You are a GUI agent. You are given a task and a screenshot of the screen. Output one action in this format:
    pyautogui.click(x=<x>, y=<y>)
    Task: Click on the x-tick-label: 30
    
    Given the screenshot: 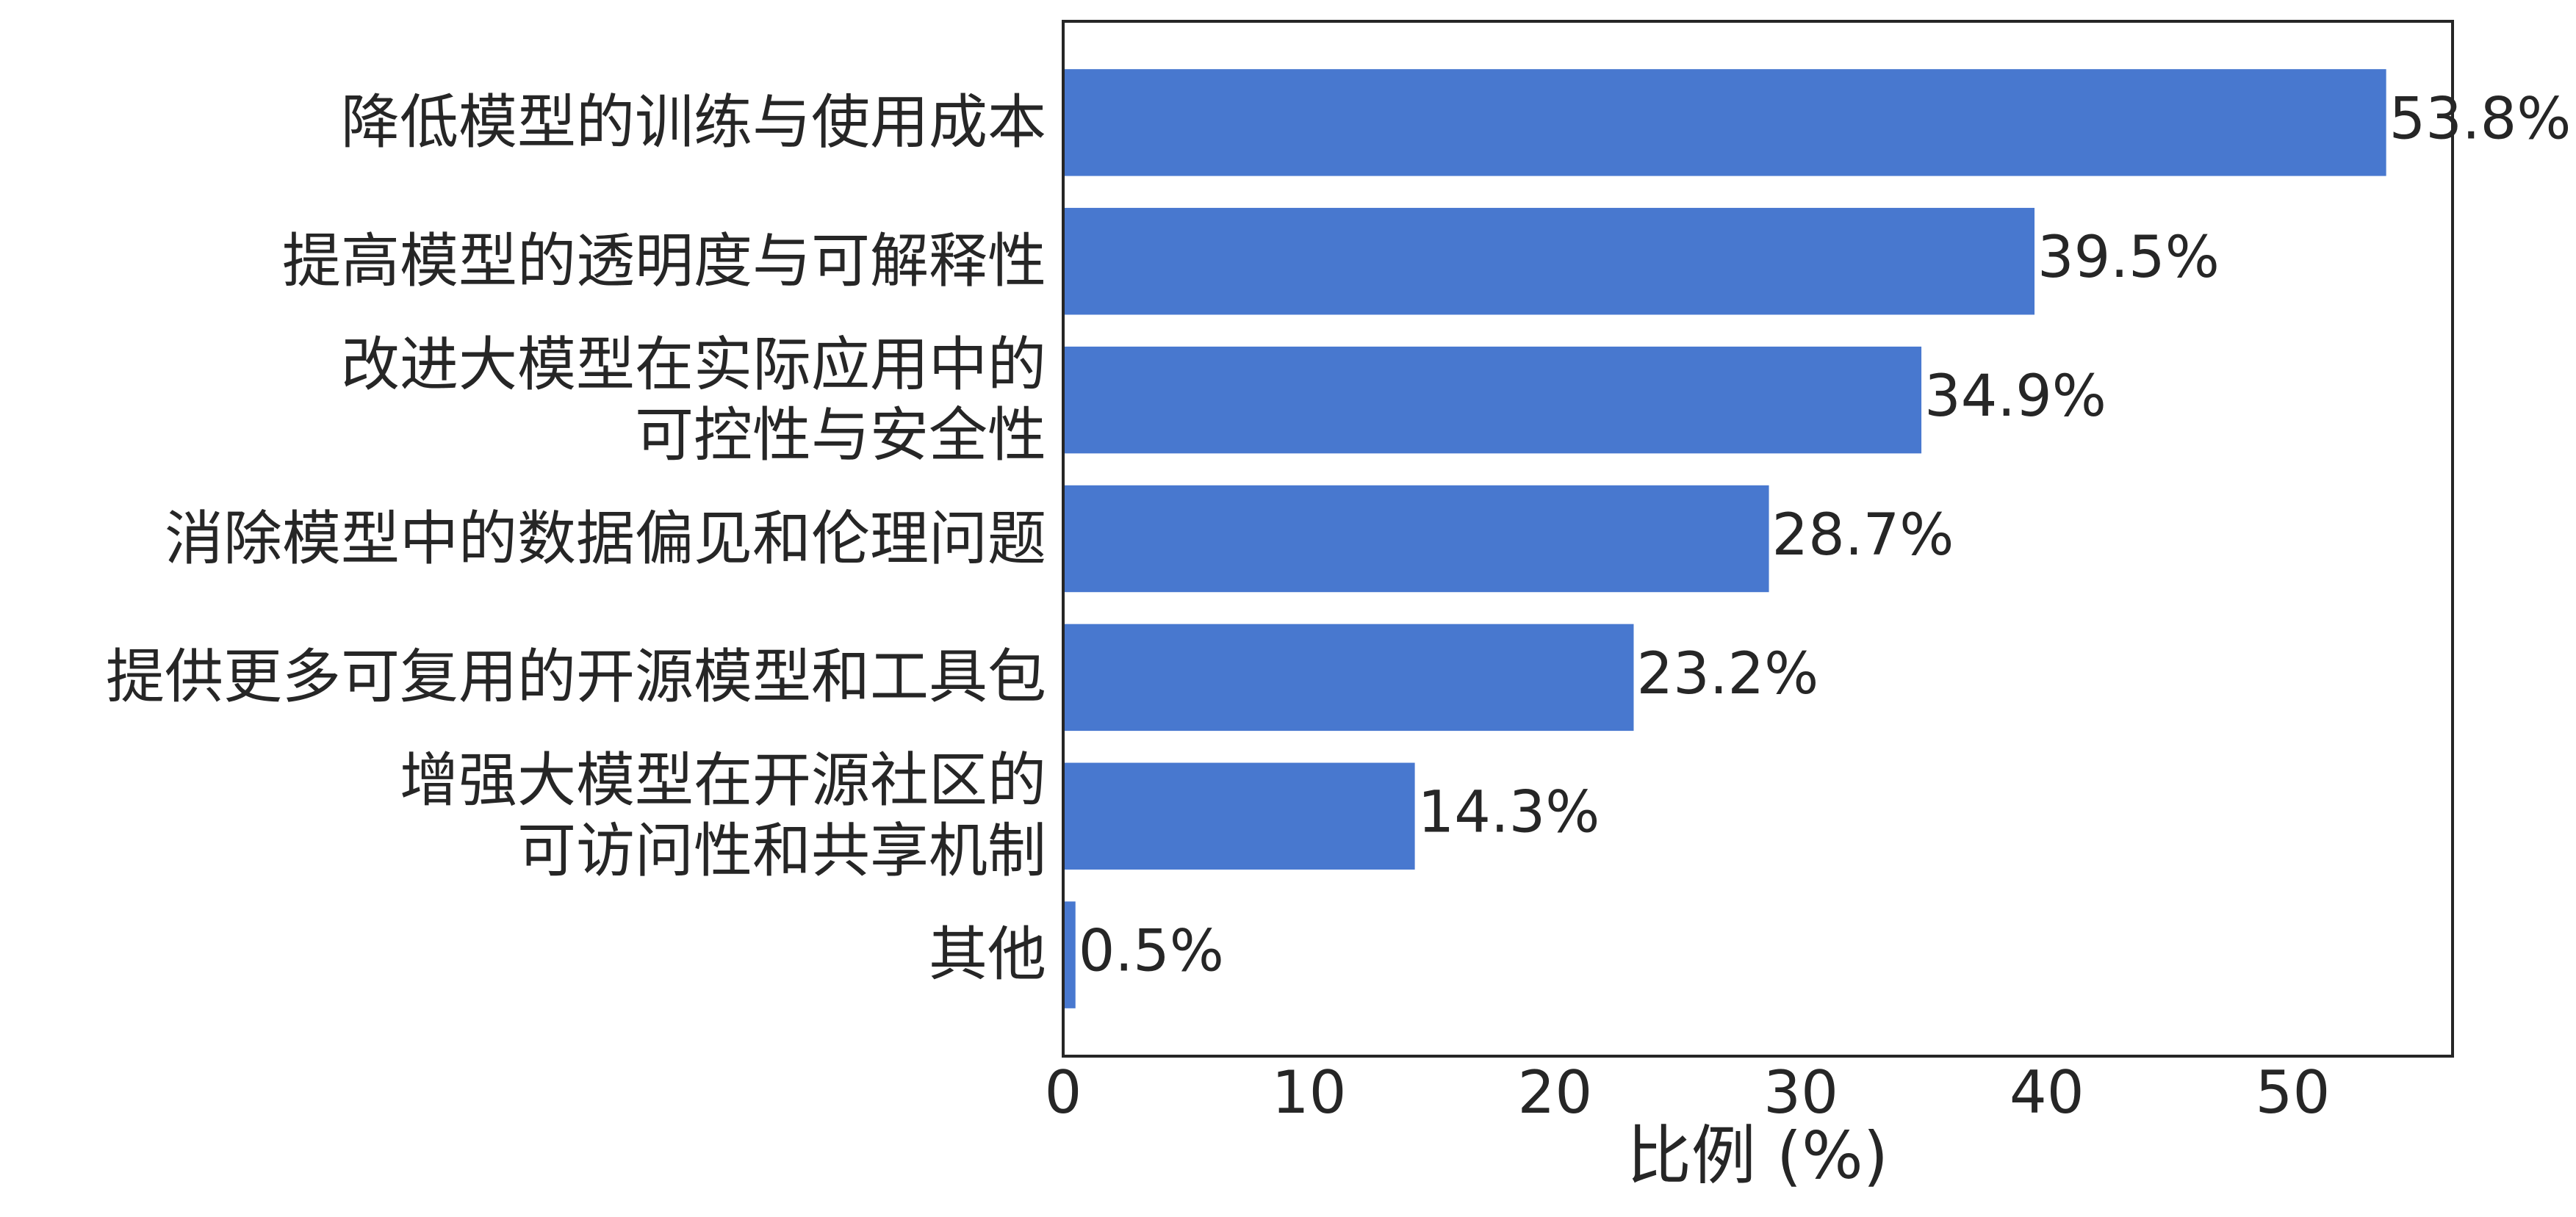 What is the action you would take?
    pyautogui.click(x=1800, y=1092)
    